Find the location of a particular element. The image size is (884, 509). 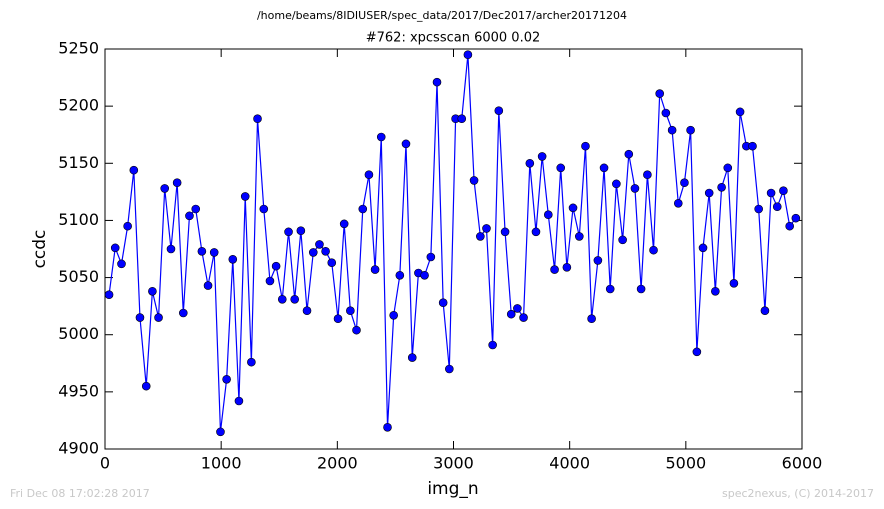

x-tick-label: 3000 is located at coordinates (453, 463).